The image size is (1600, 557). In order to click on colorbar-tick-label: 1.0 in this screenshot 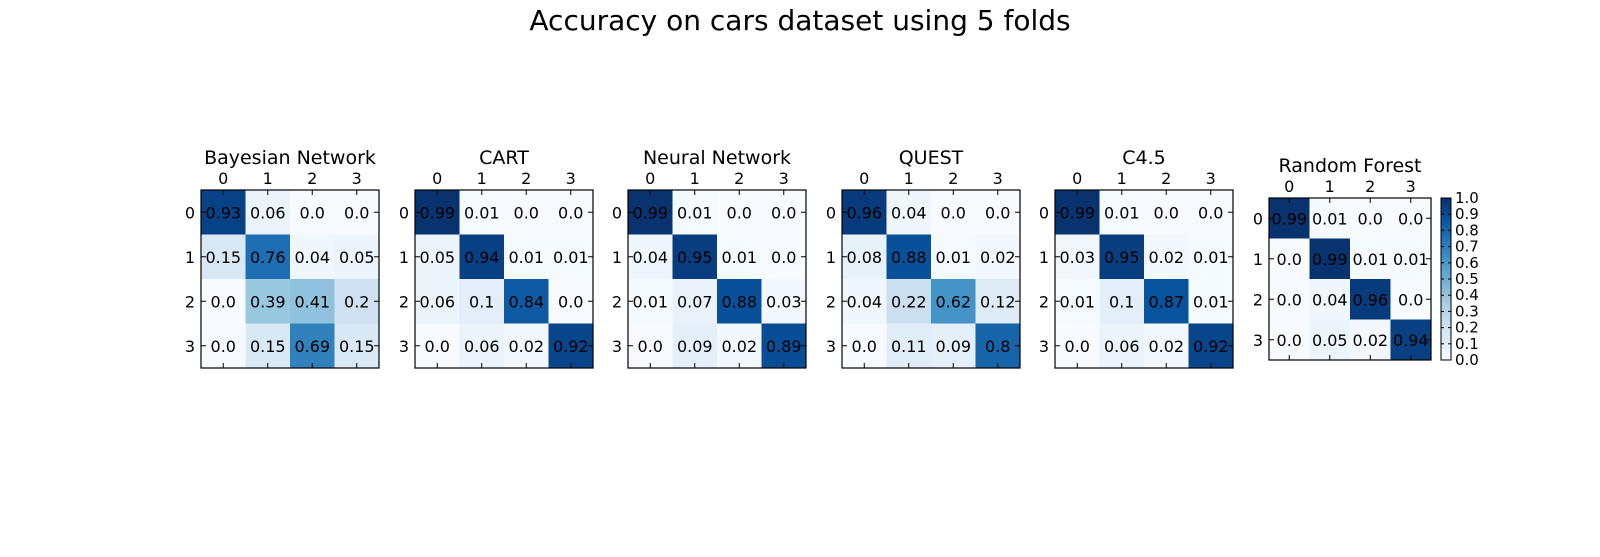, I will do `click(1467, 198)`.